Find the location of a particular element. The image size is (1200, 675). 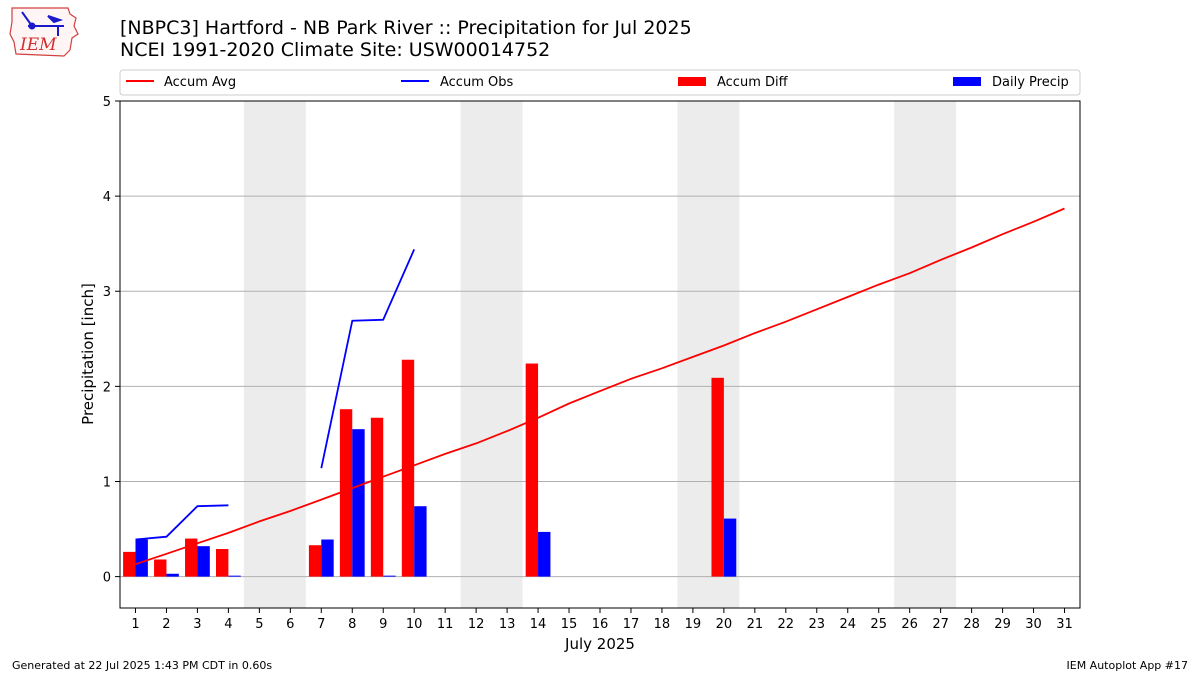

x-tick-label-28: 28 is located at coordinates (971, 624).